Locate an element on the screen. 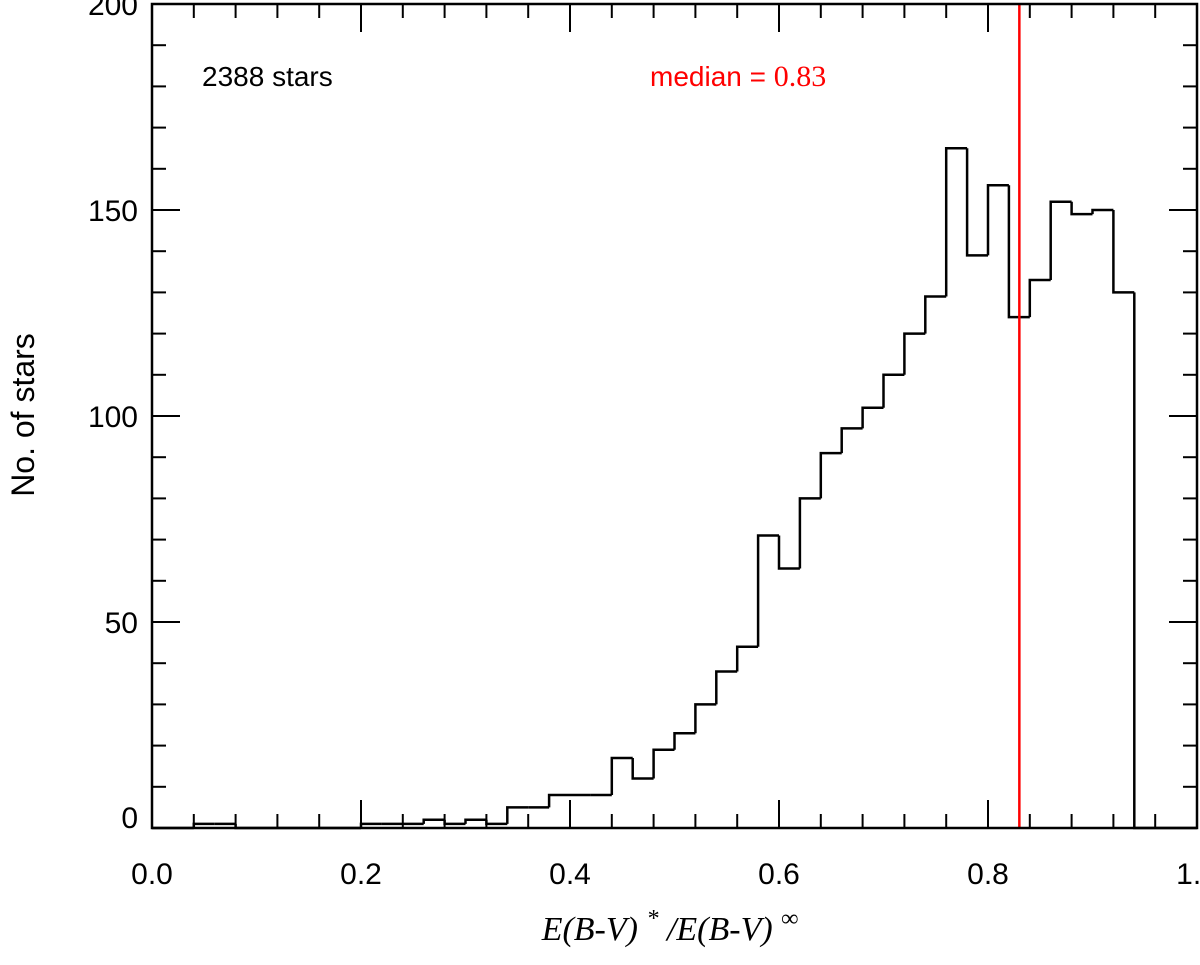 The image size is (1200, 965). median-label-value: 0.83 is located at coordinates (800, 76).